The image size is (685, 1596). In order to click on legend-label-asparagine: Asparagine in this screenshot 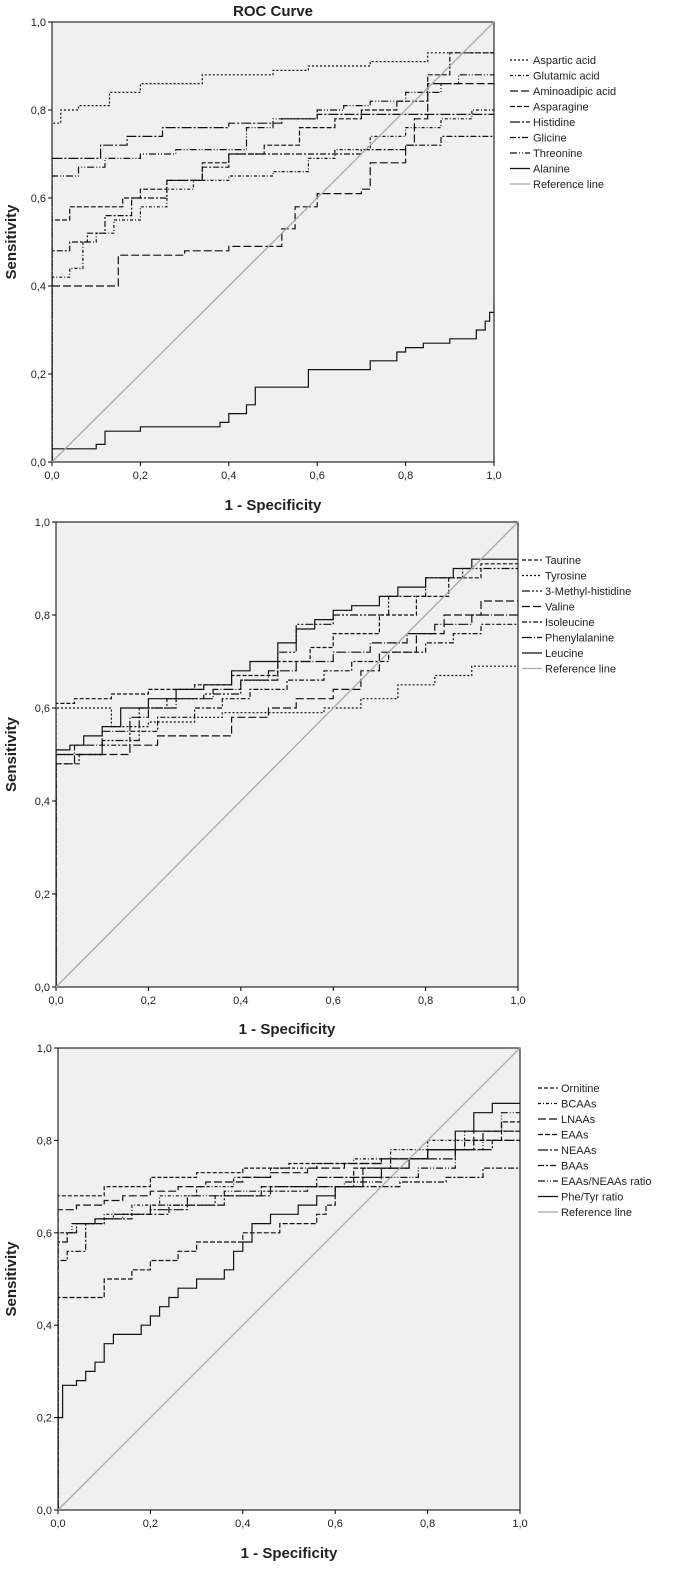, I will do `click(561, 108)`.